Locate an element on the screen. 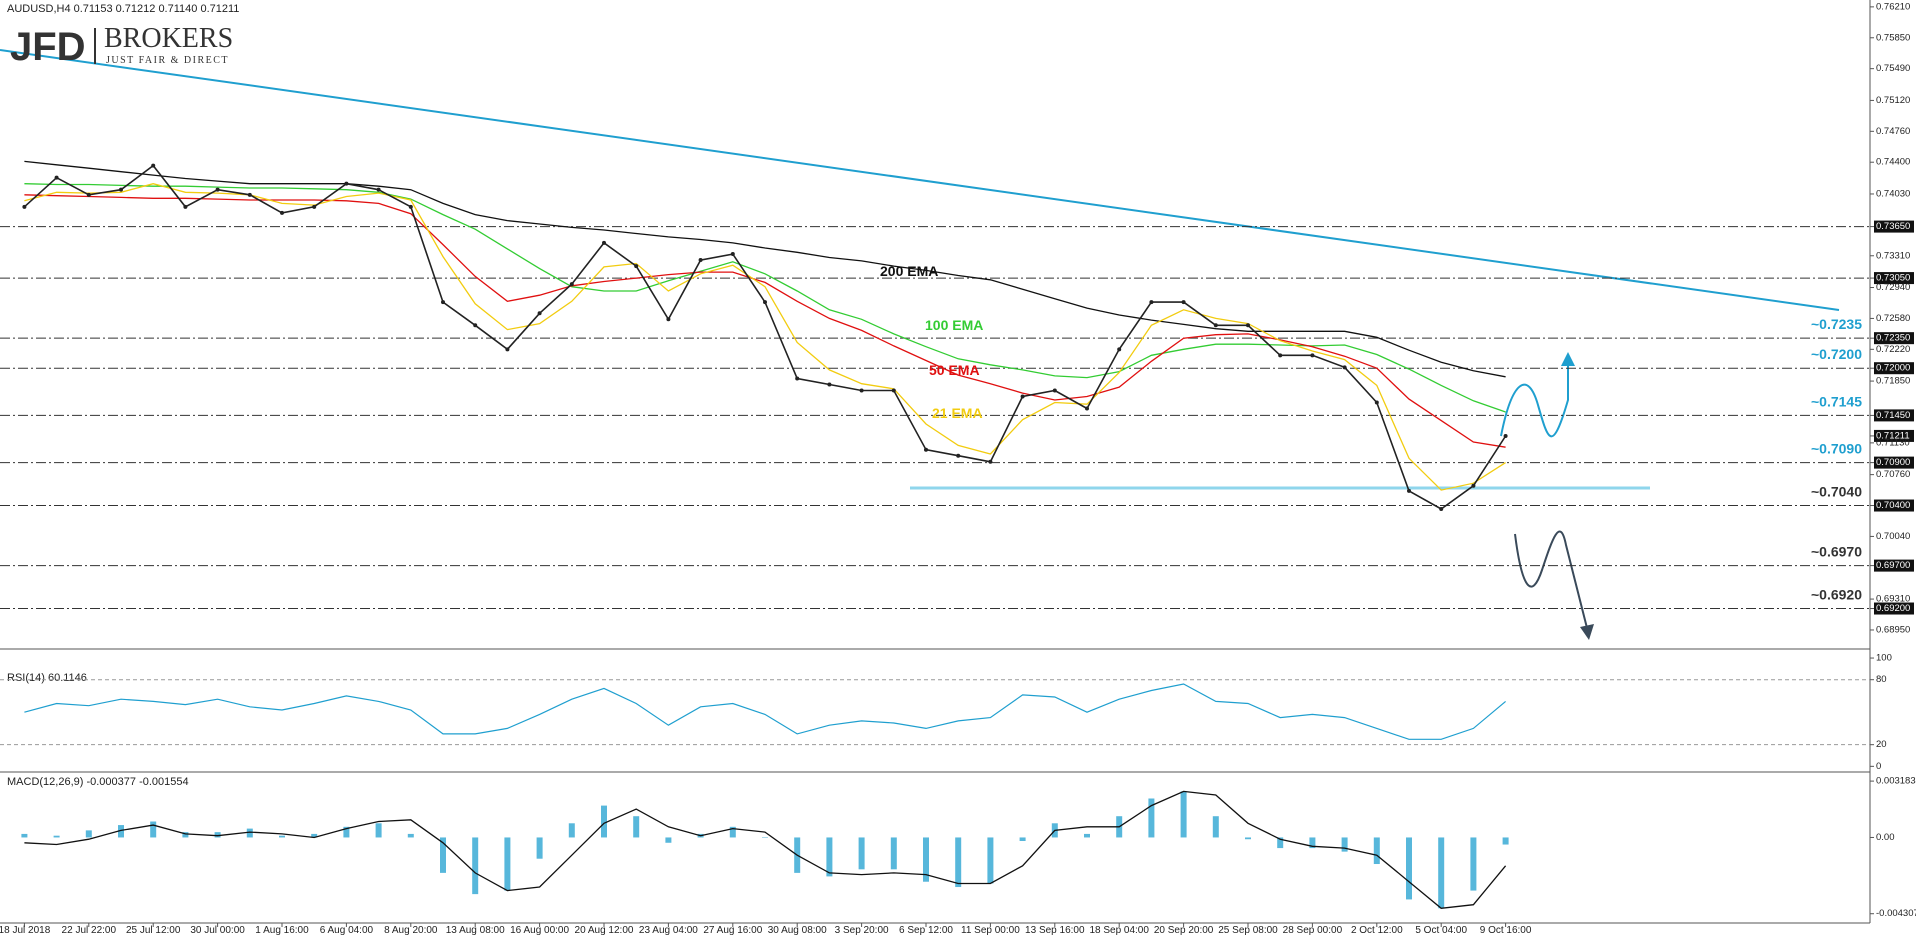 The width and height of the screenshot is (1916, 936). x-tick-label: 8 Aug 20:00 is located at coordinates (411, 930).